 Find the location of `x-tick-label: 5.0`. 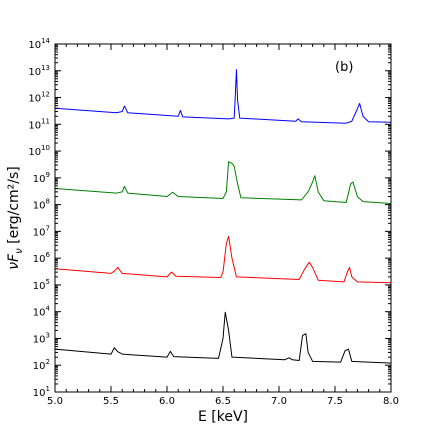

x-tick-label: 5.0 is located at coordinates (55, 401).